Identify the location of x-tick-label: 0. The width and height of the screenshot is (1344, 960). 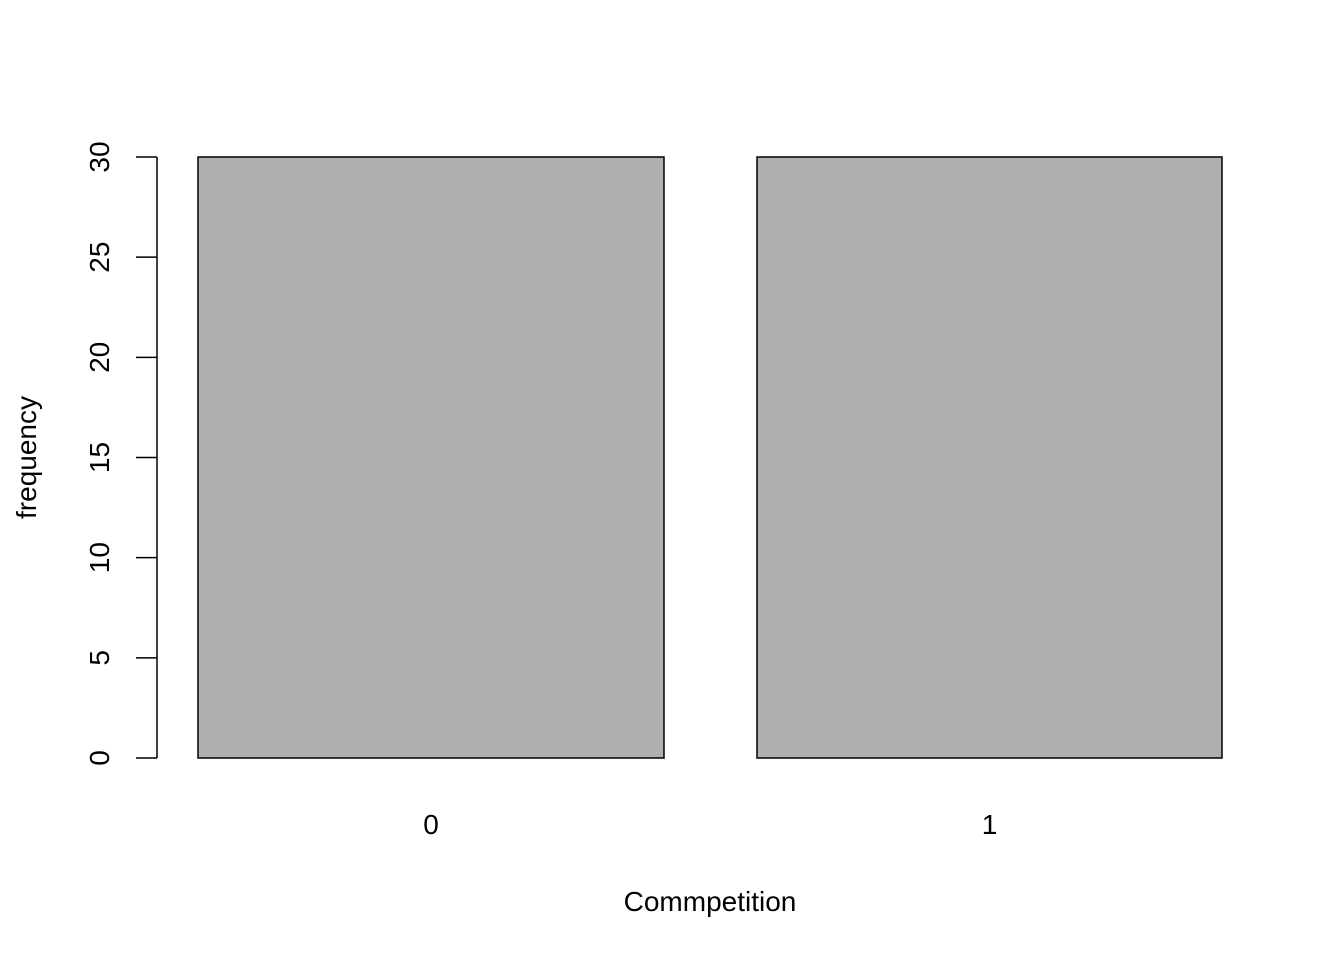
(431, 824).